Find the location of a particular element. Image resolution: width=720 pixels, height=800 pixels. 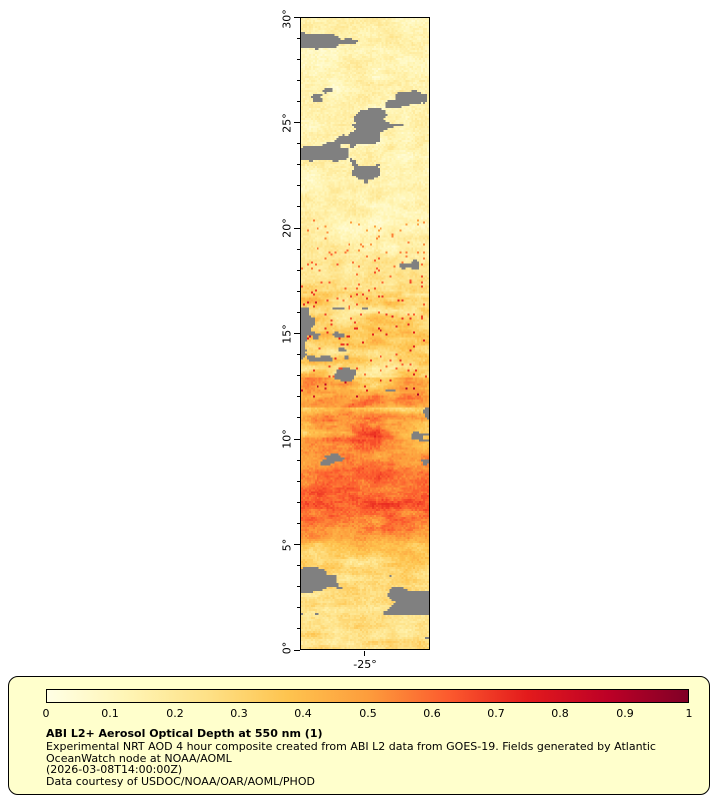

x-axis-tick is located at coordinates (364, 653).